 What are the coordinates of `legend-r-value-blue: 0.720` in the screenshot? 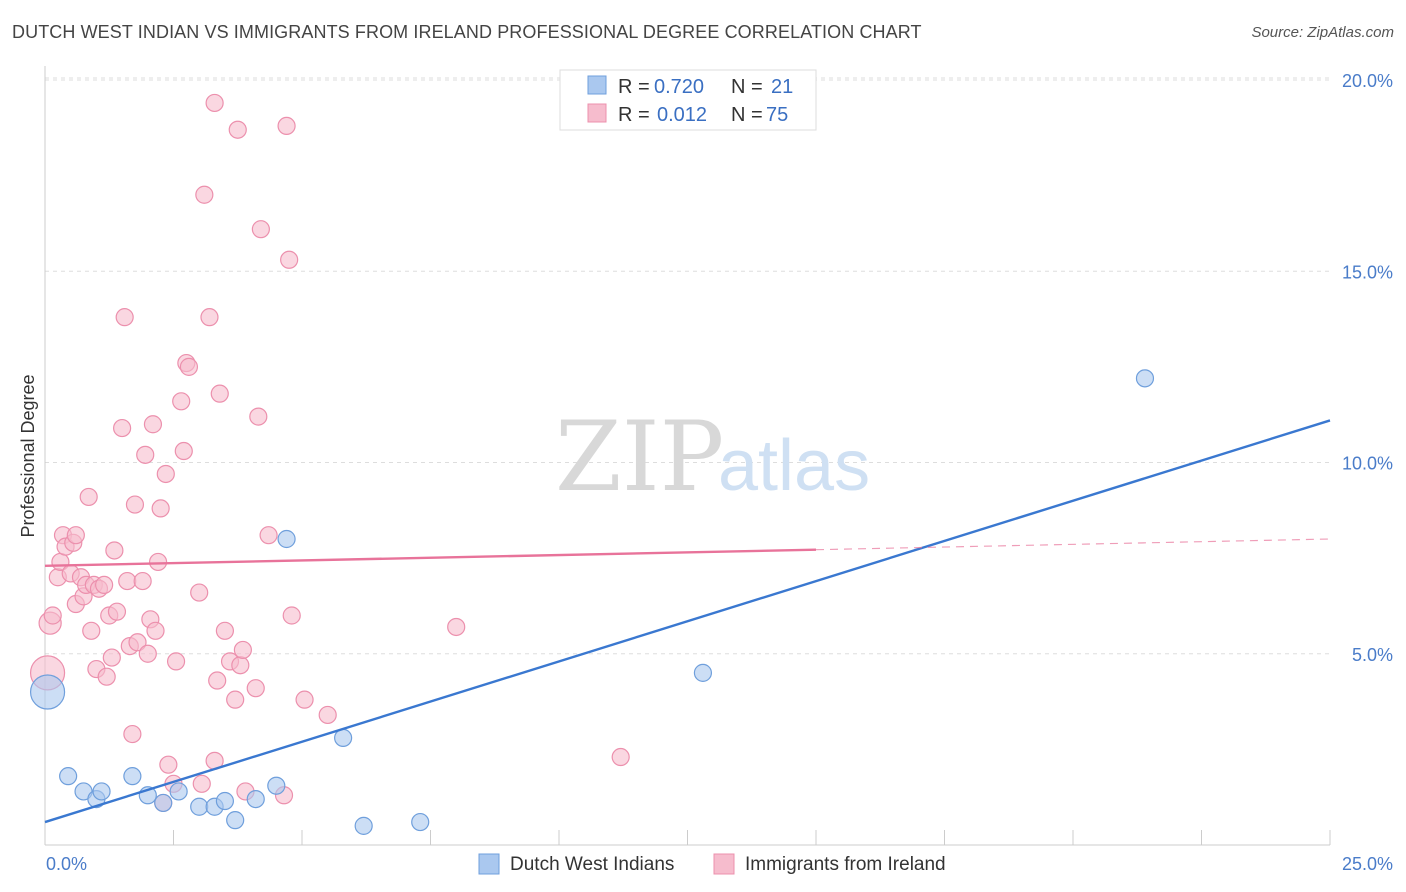 It's located at (679, 87).